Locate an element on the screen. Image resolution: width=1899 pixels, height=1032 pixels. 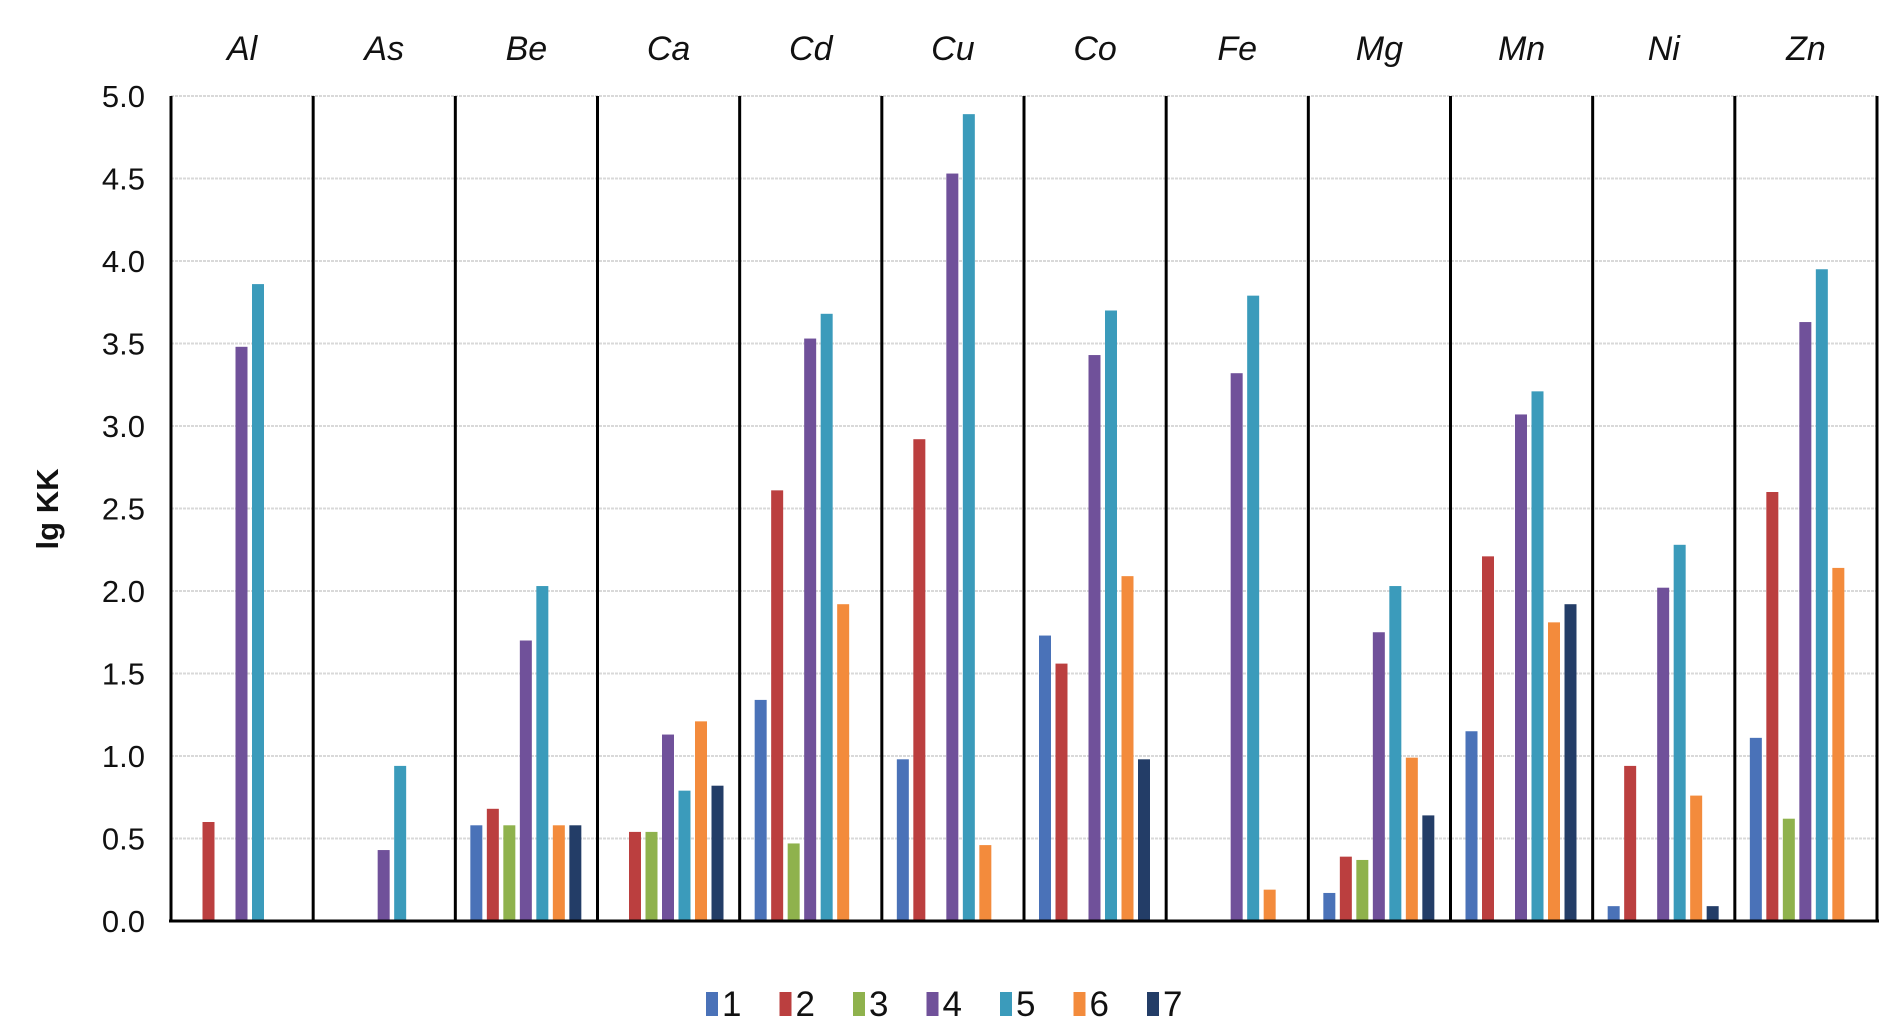
category-label: As is located at coordinates (383, 49).